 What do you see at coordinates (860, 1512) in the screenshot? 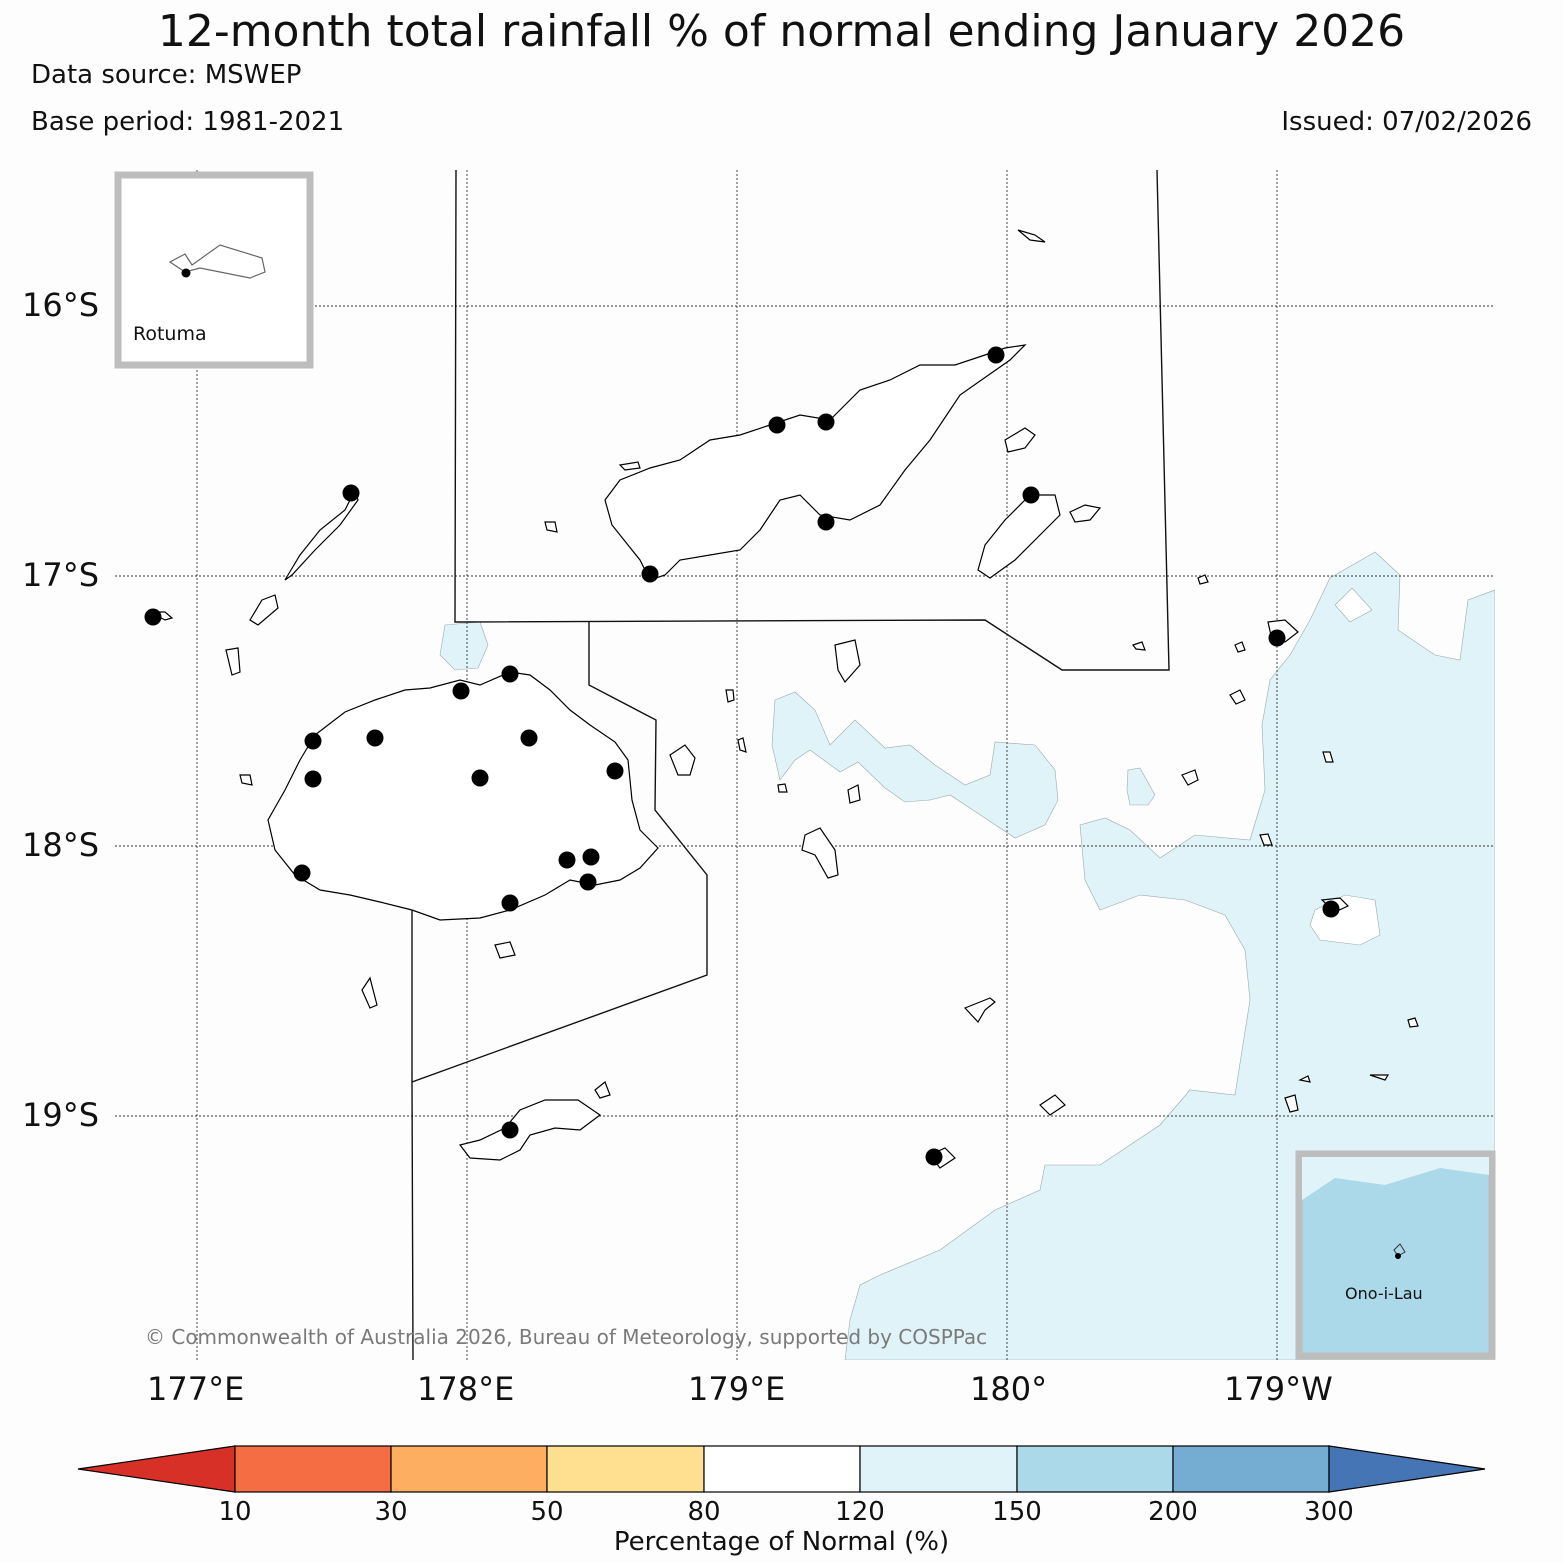
I see `colorbar-tick: 120` at bounding box center [860, 1512].